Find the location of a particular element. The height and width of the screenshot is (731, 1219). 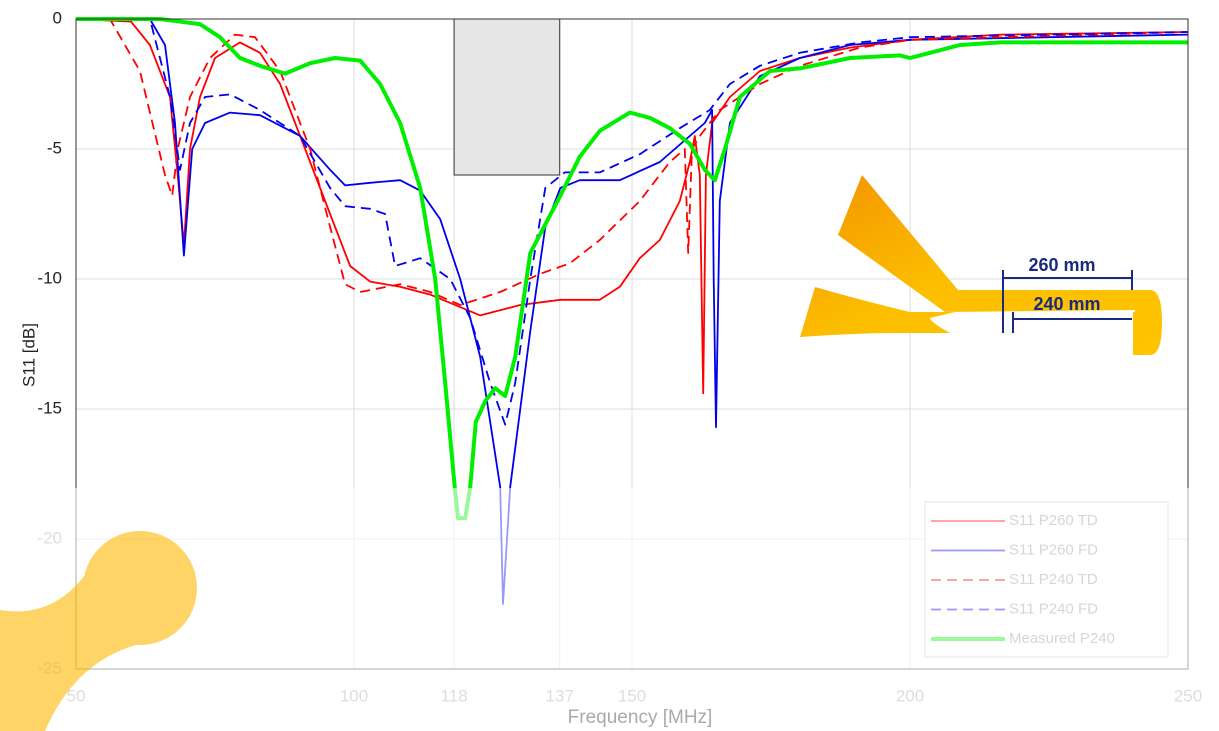

highlight-band is located at coordinates (507, 97).